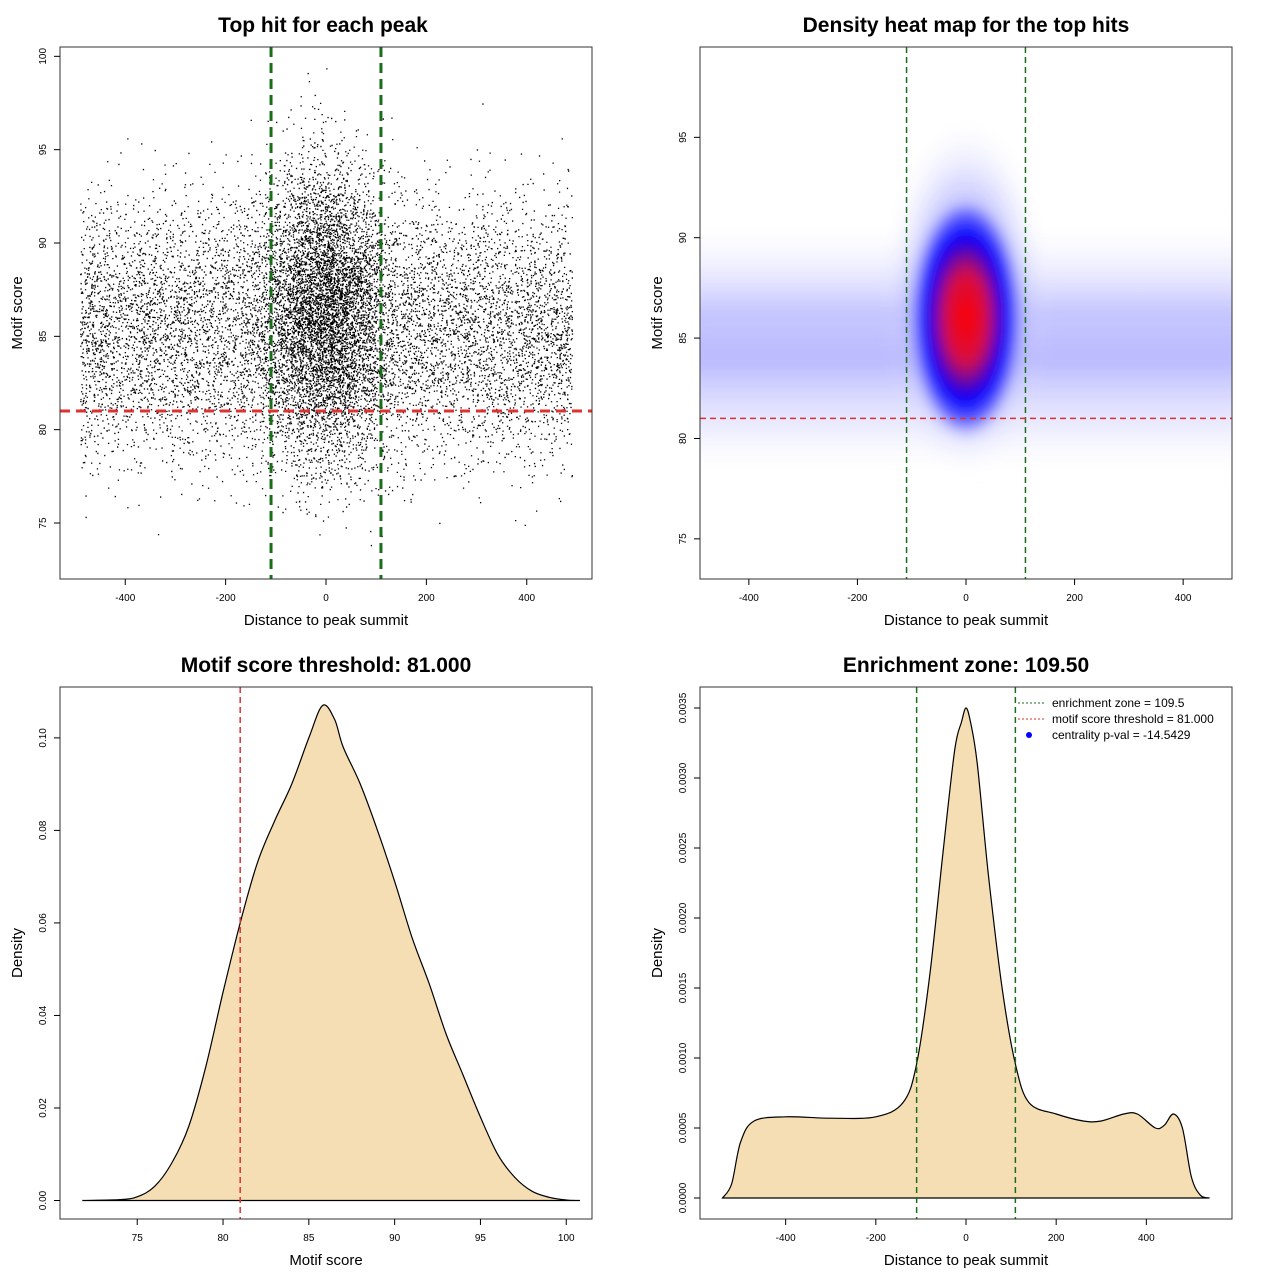 The height and width of the screenshot is (1280, 1280). I want to click on heatmap-y-tick-label: 90, so click(683, 238).